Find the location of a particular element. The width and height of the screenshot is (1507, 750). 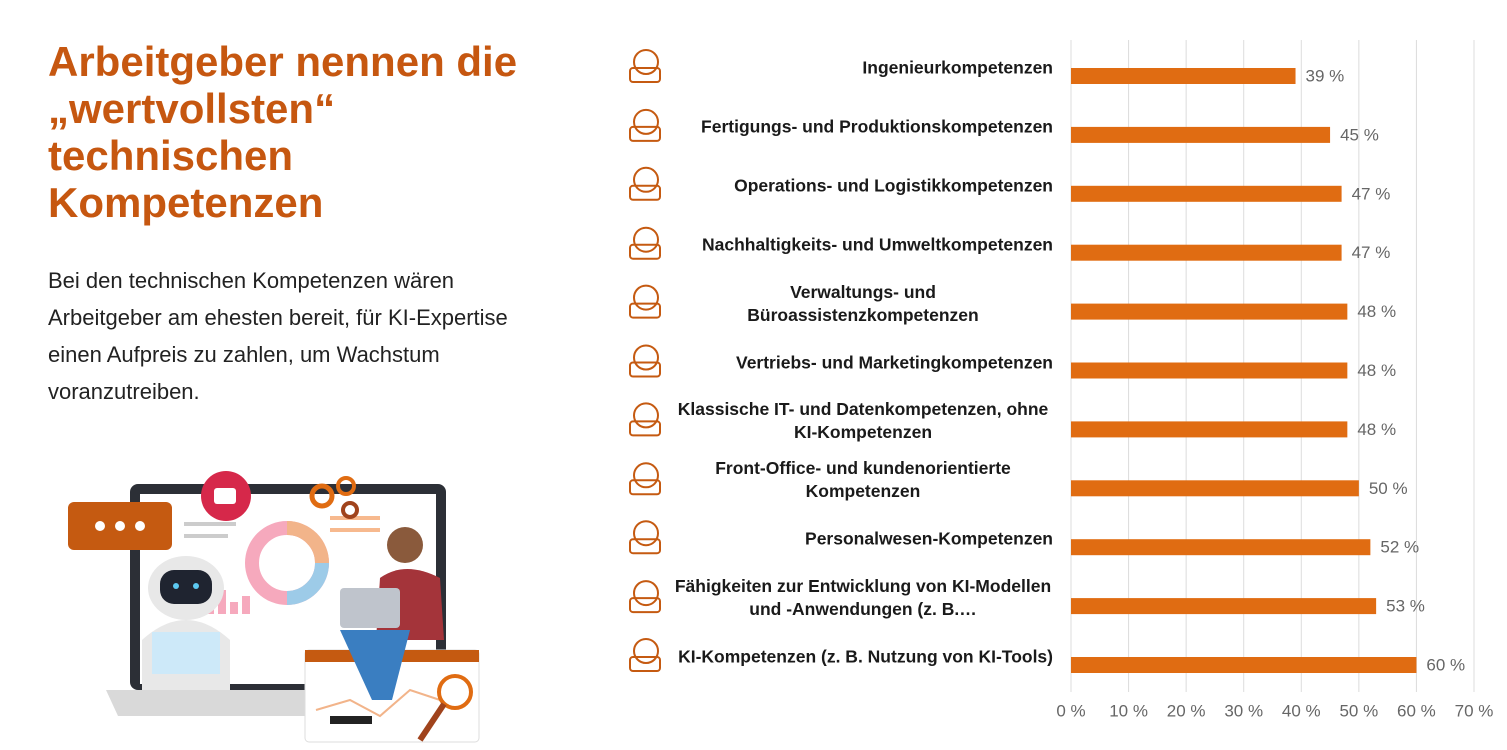

value-label: 60 % is located at coordinates (1445, 664).